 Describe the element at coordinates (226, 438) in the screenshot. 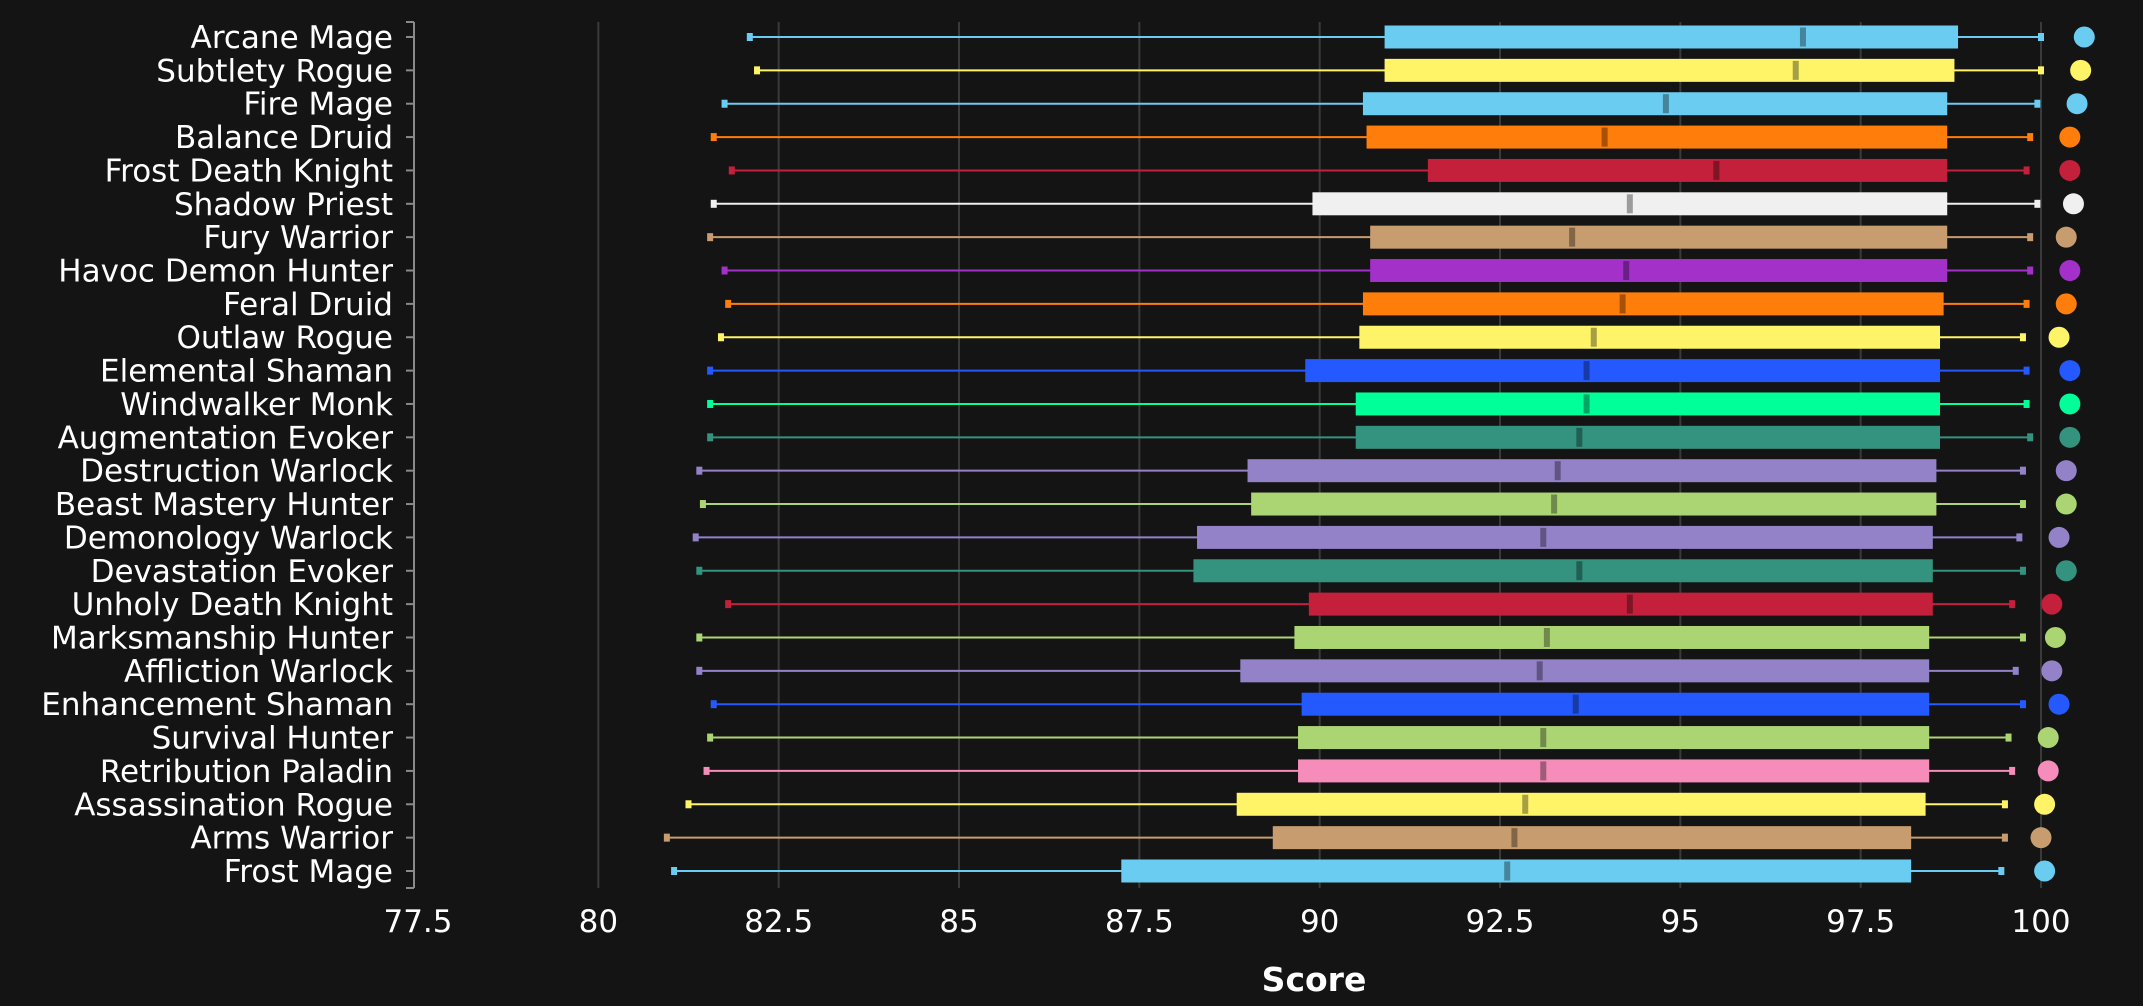

I see `category-label: Augmentation Evoker` at that location.